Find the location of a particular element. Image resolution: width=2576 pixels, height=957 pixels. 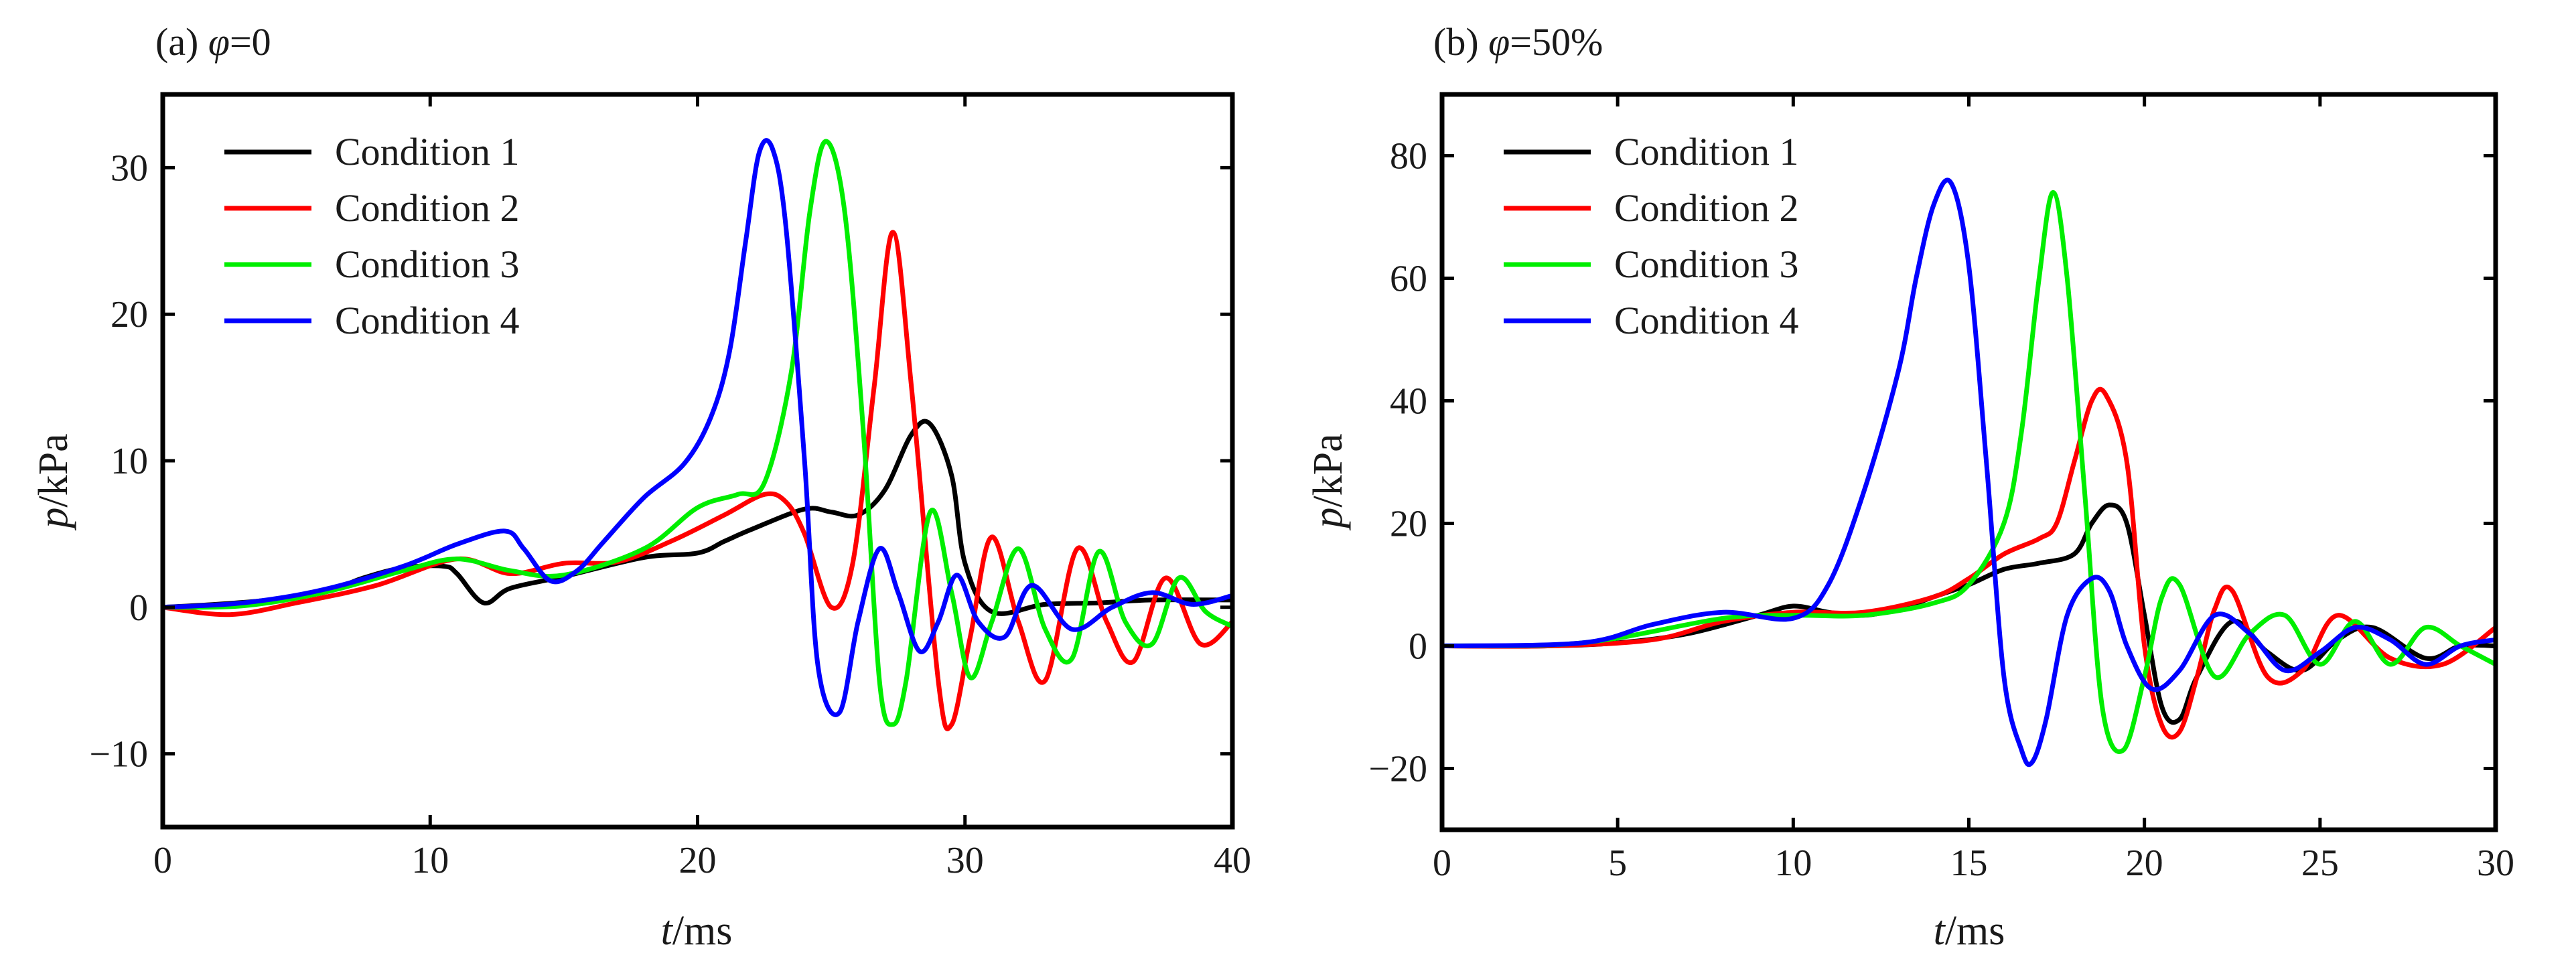

panel-a-x-tick-label: 20 is located at coordinates (698, 860).